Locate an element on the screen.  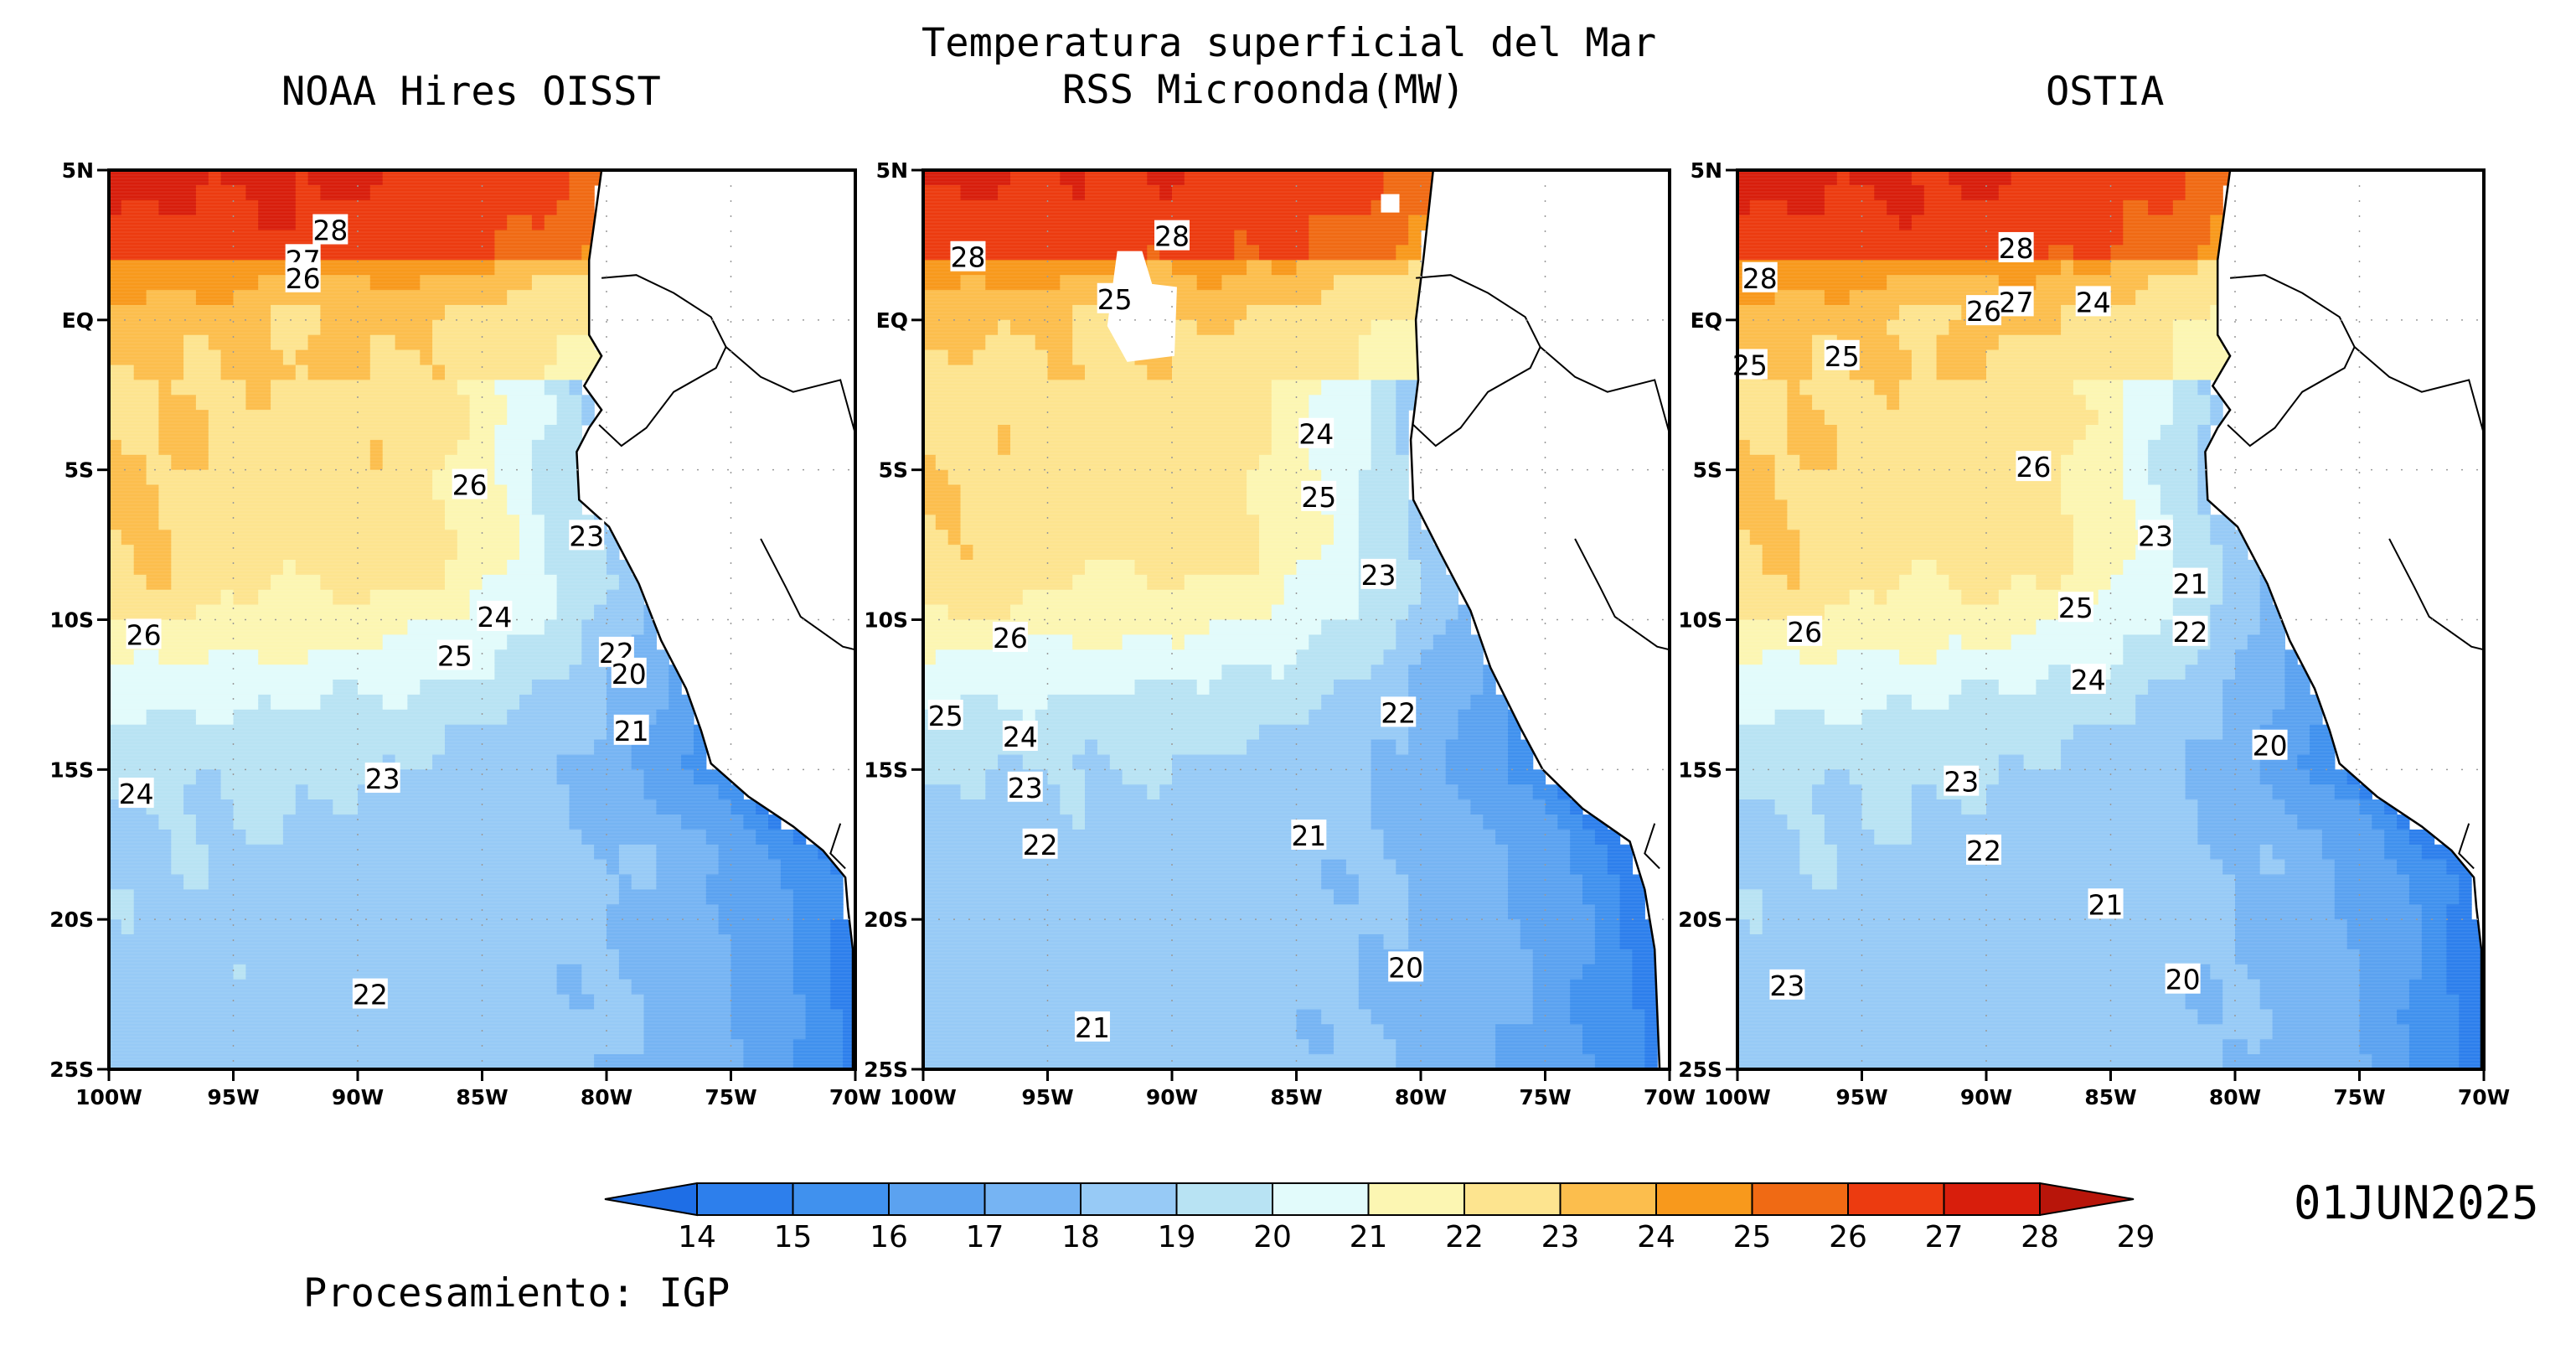
colorbar-lower-arrow is located at coordinates (651, 1199).